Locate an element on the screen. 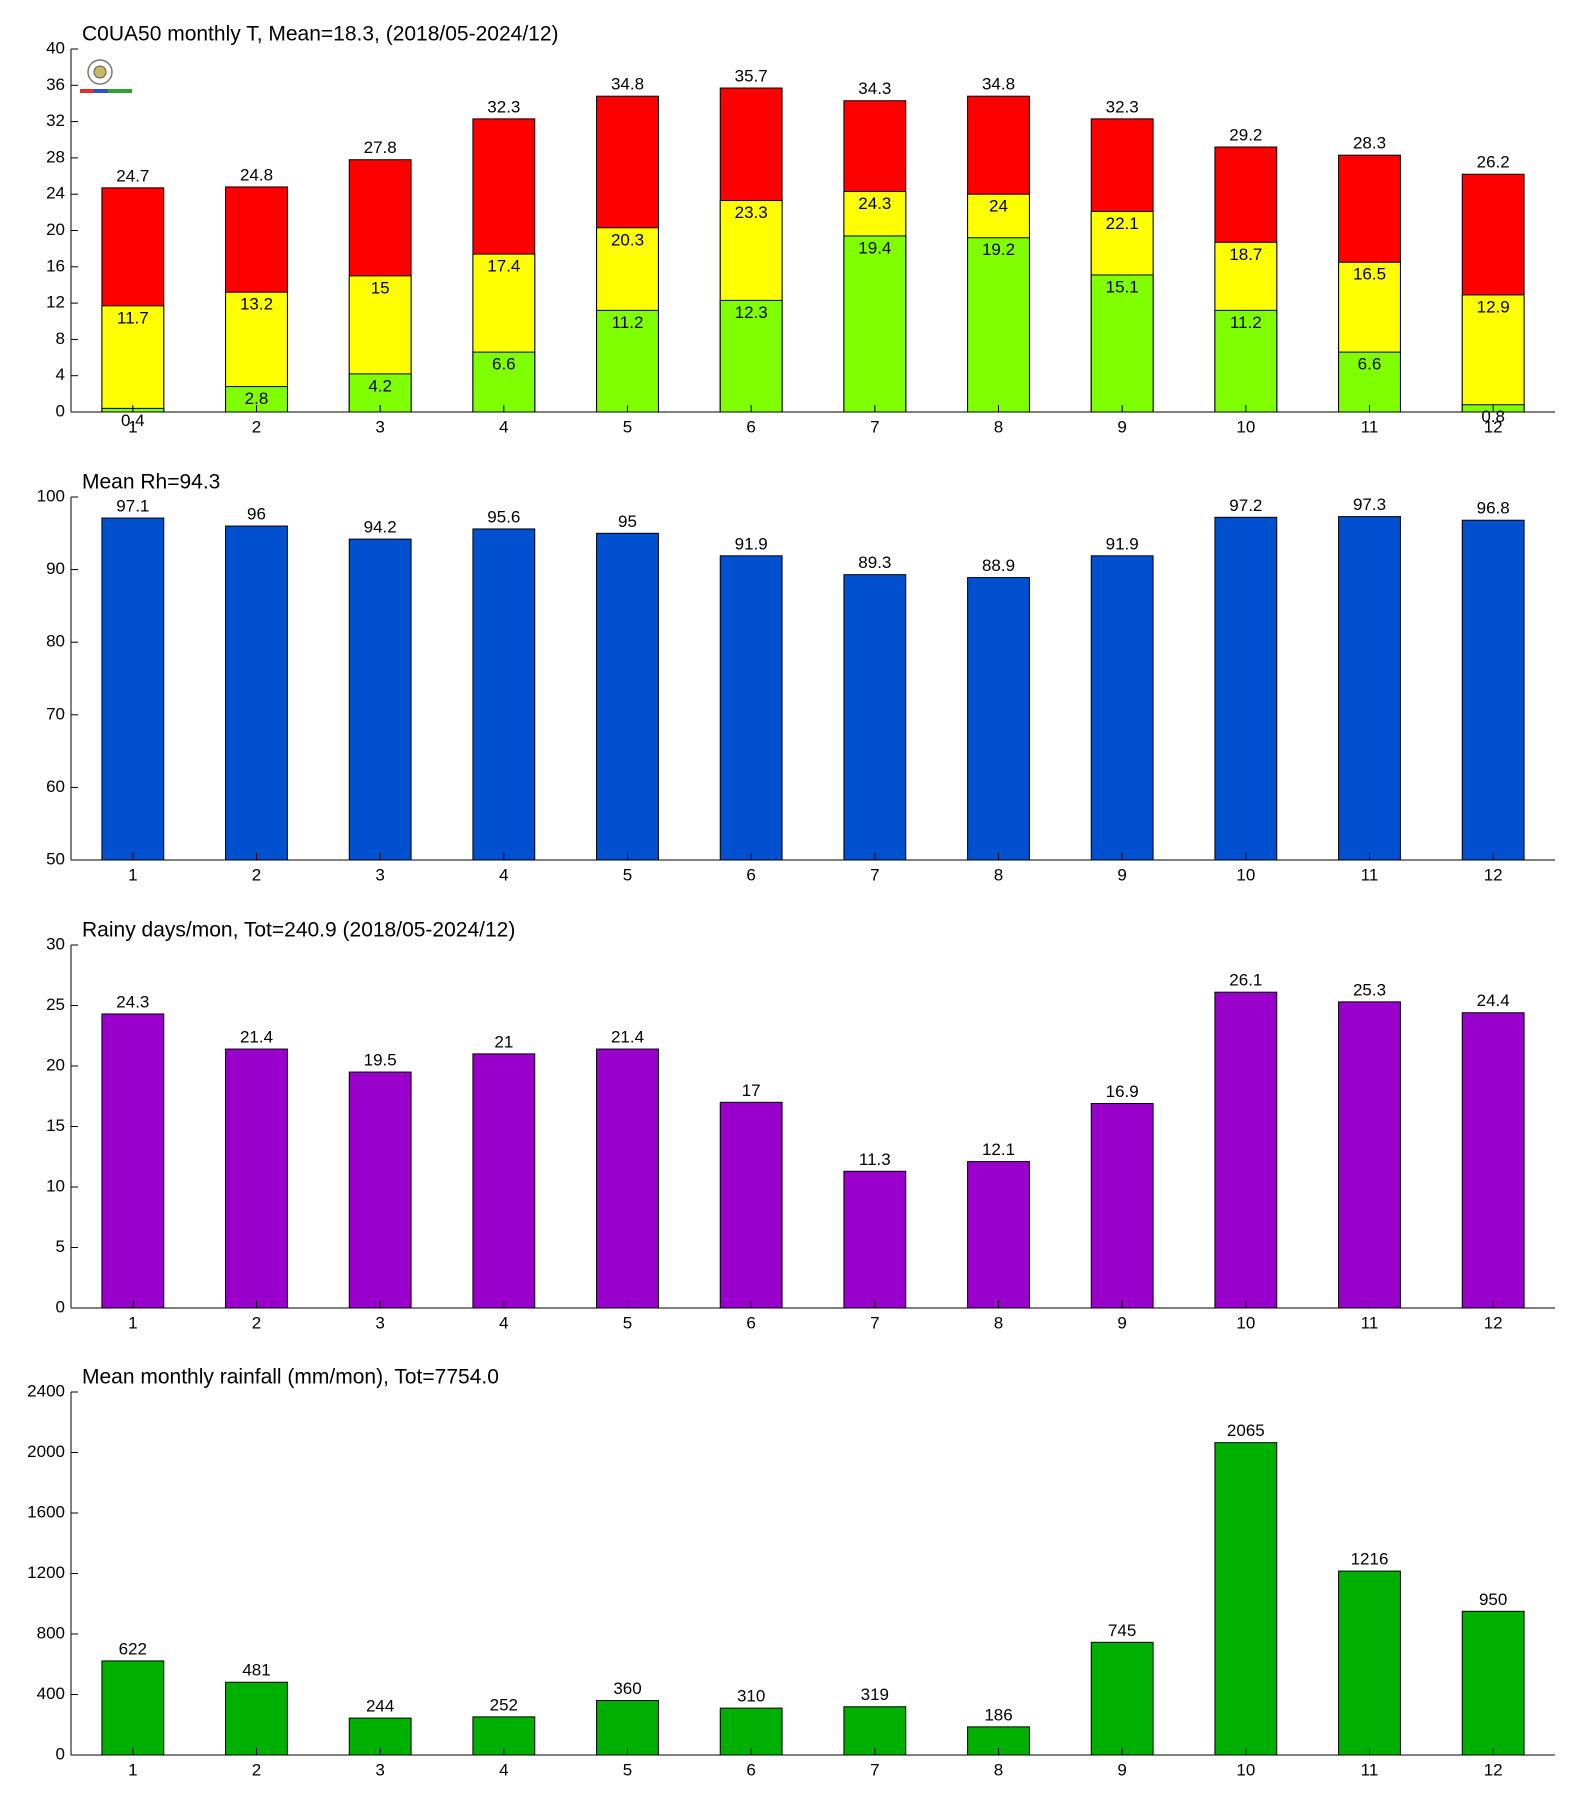 The image size is (1580, 1800). value-label: 16.9 is located at coordinates (1122, 1091).